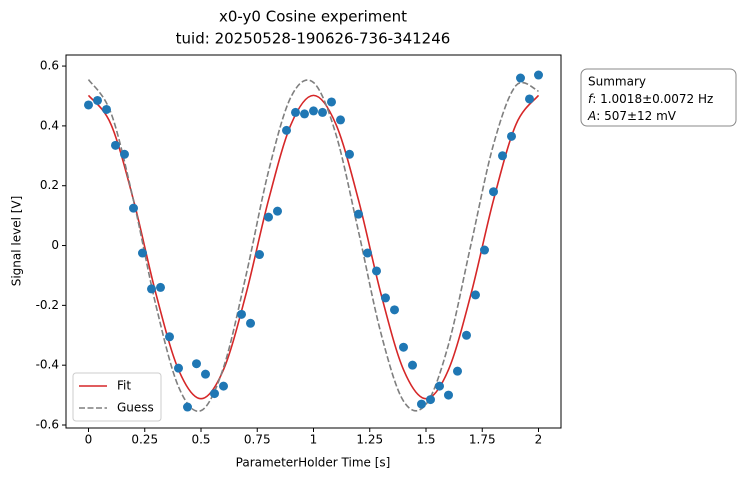 This screenshot has width=743, height=480. I want to click on x-tick-label: 1.75, so click(482, 440).